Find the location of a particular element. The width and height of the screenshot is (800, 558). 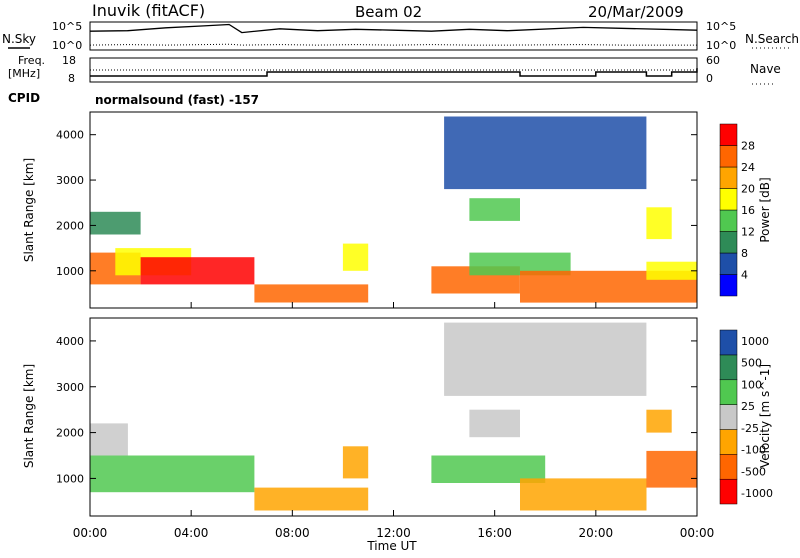

velocity-colorbar-tick-7: -1000 is located at coordinates (757, 493).